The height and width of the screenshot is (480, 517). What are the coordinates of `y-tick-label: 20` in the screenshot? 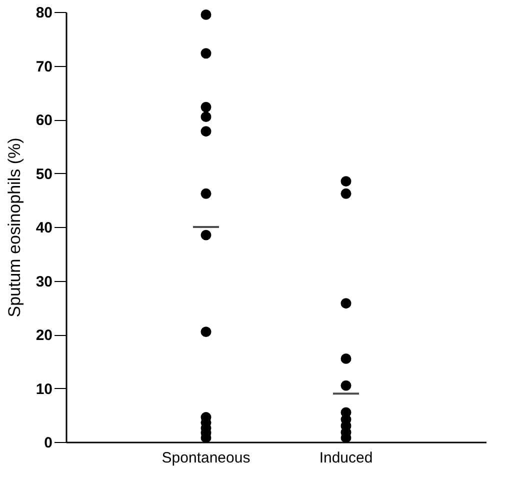 It's located at (44, 335).